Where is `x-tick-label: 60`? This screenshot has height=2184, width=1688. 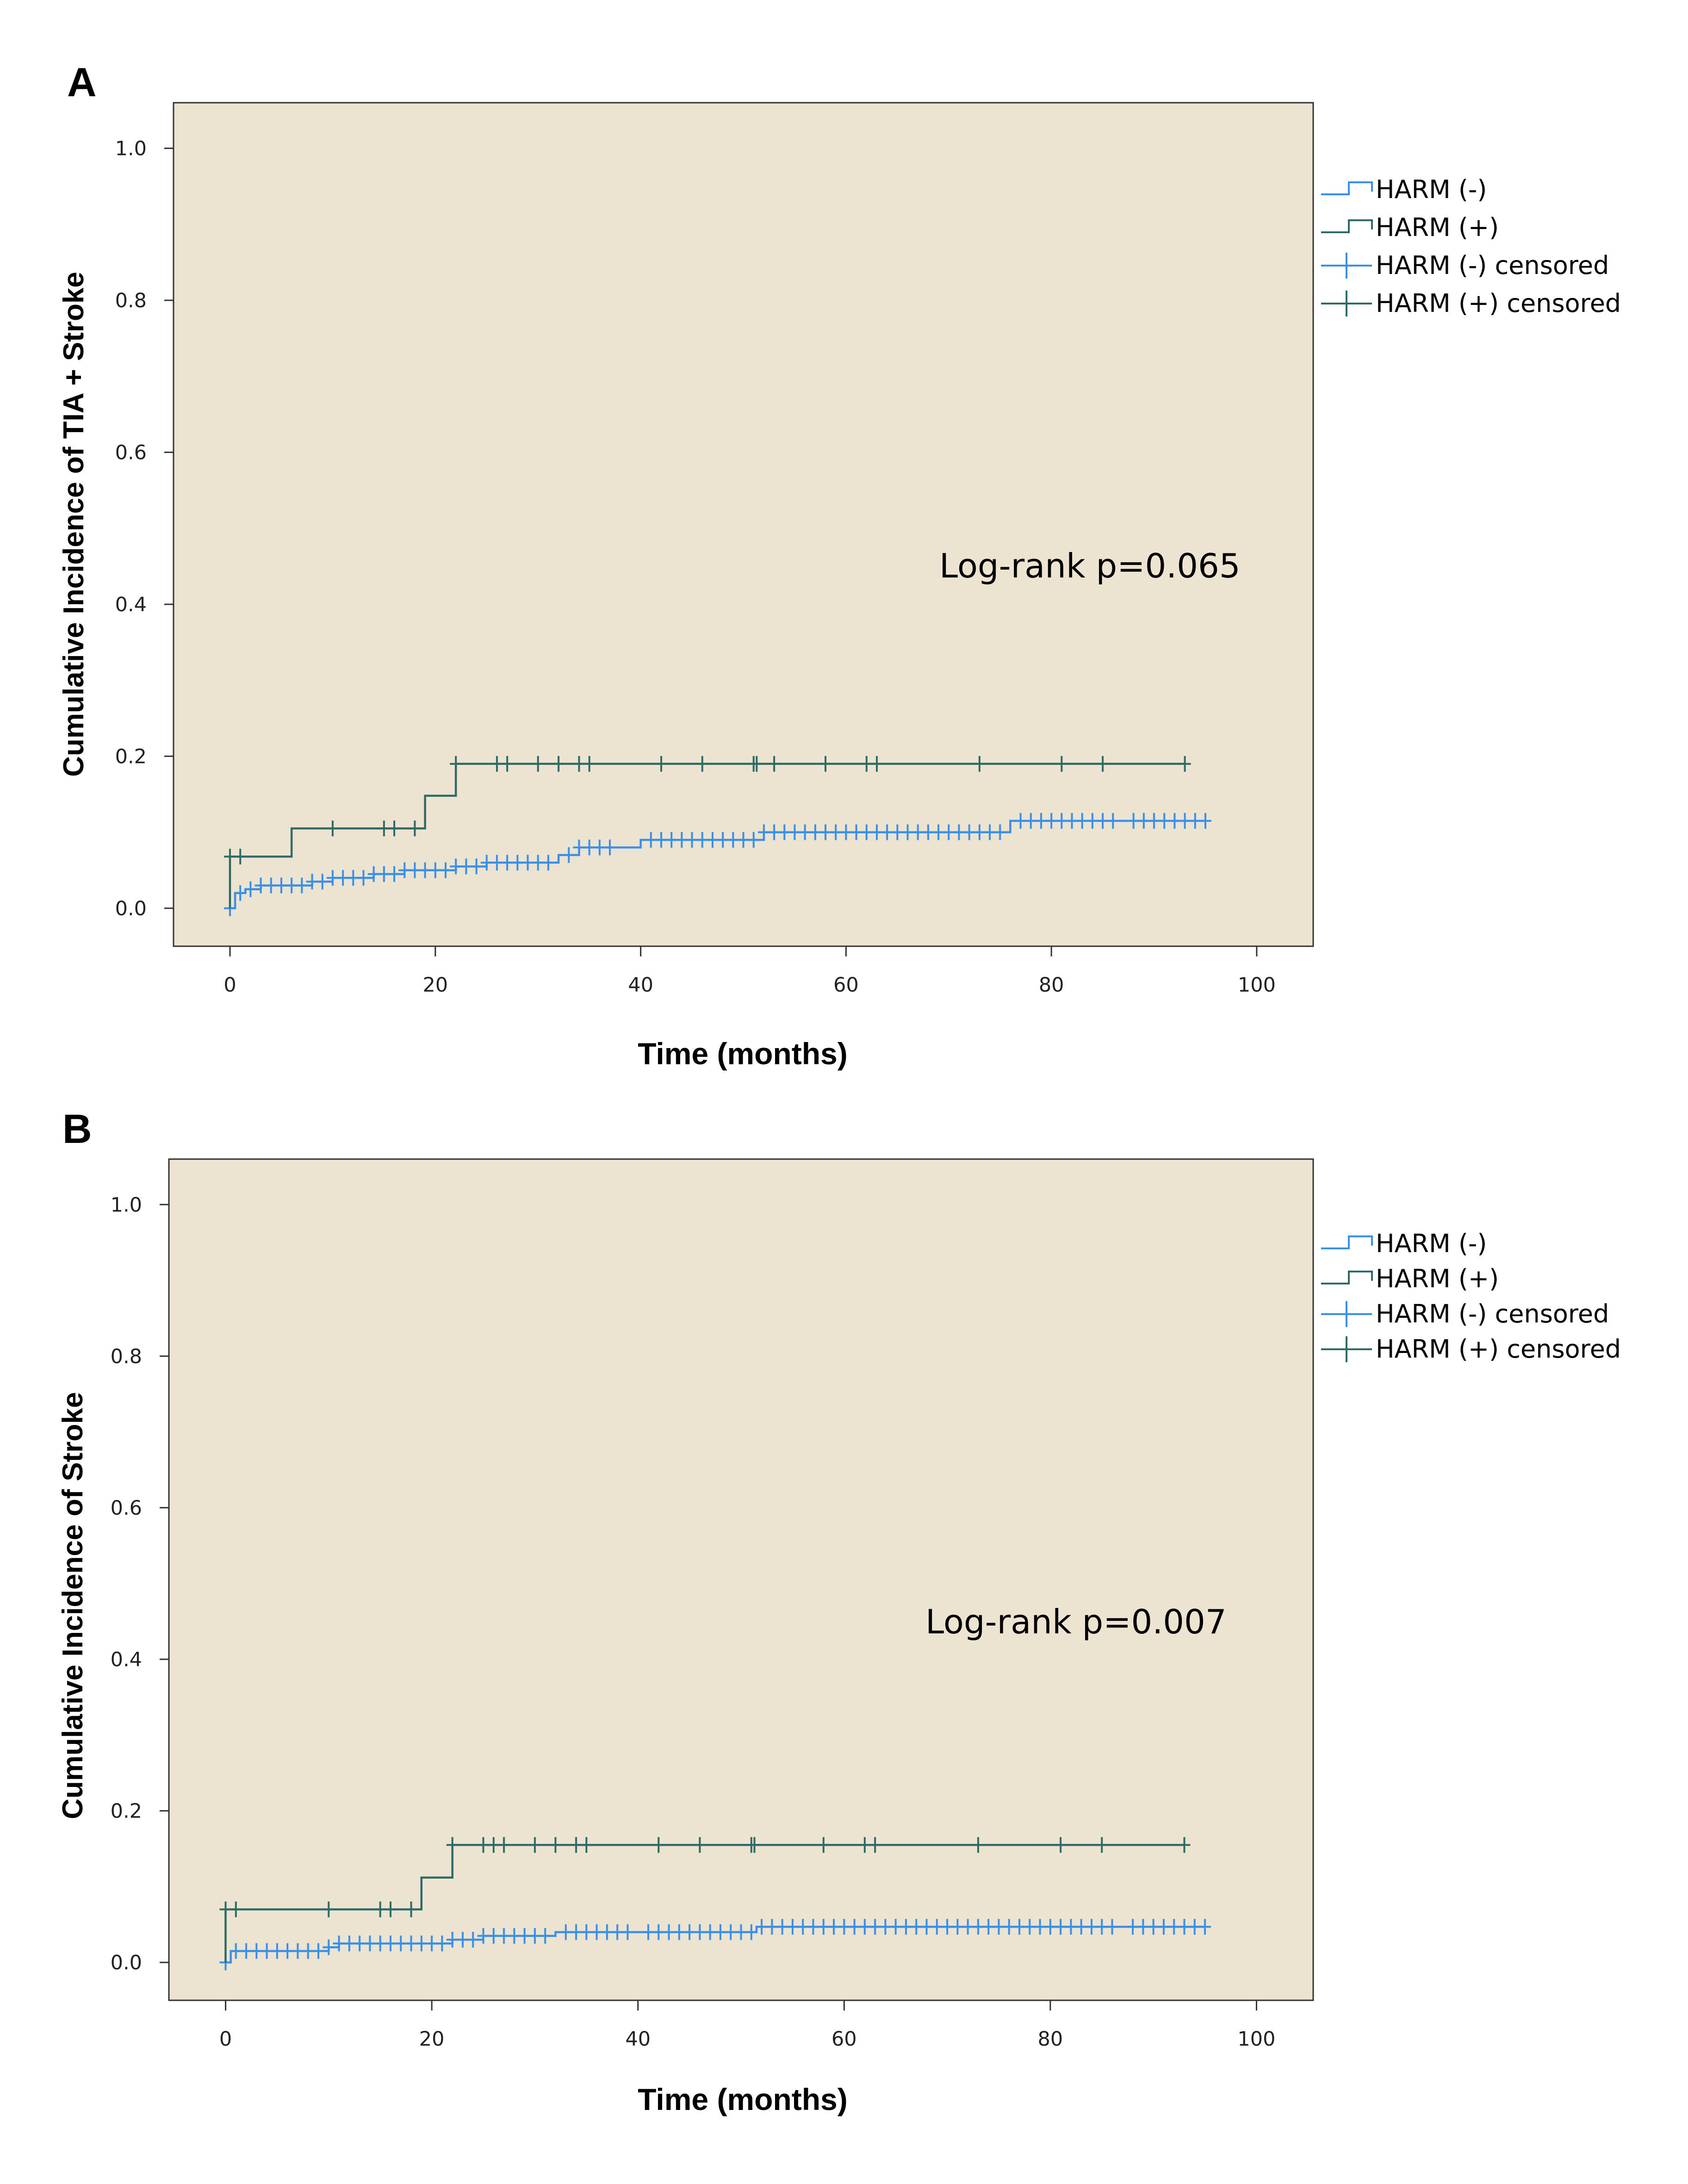
x-tick-label: 60 is located at coordinates (844, 2039).